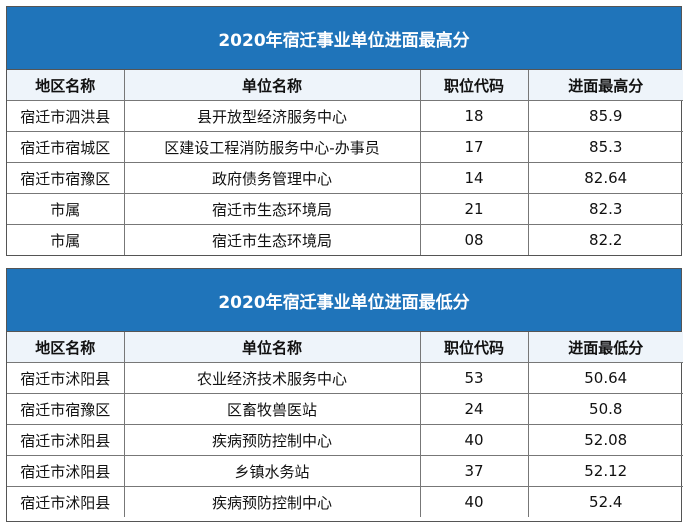 This screenshot has width=691, height=530. I want to click on score-cell: 50.64, so click(605, 378).